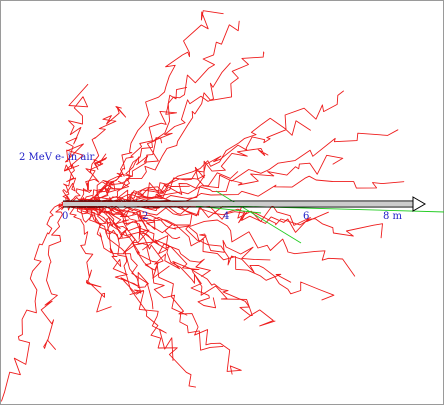  What do you see at coordinates (65, 216) in the screenshot?
I see `axis-tick-label: 0` at bounding box center [65, 216].